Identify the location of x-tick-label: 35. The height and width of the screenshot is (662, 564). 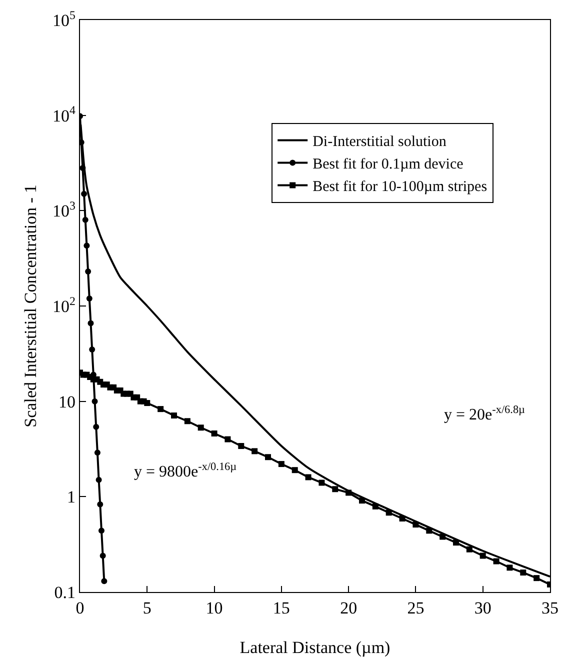
(550, 608).